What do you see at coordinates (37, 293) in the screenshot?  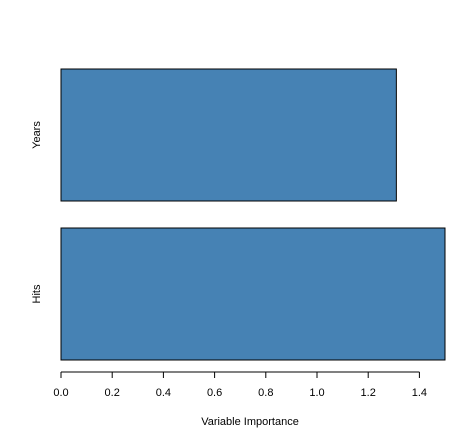 I see `y-tick-label: Hits` at bounding box center [37, 293].